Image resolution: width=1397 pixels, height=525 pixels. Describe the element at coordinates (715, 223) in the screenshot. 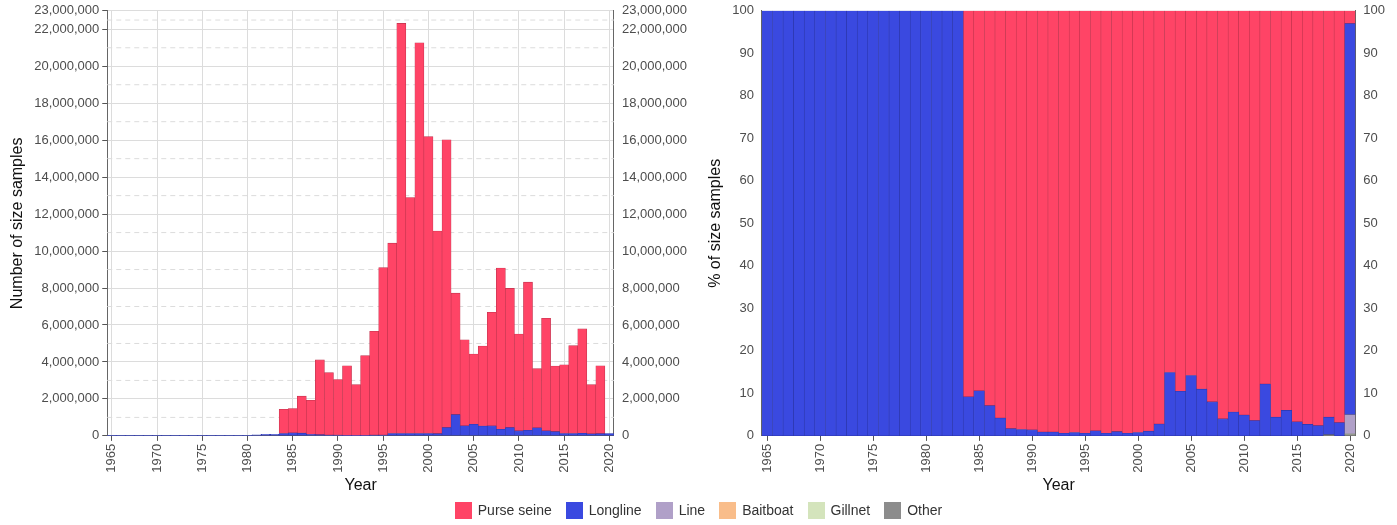

I see `y-axis-title: % of size samples` at that location.